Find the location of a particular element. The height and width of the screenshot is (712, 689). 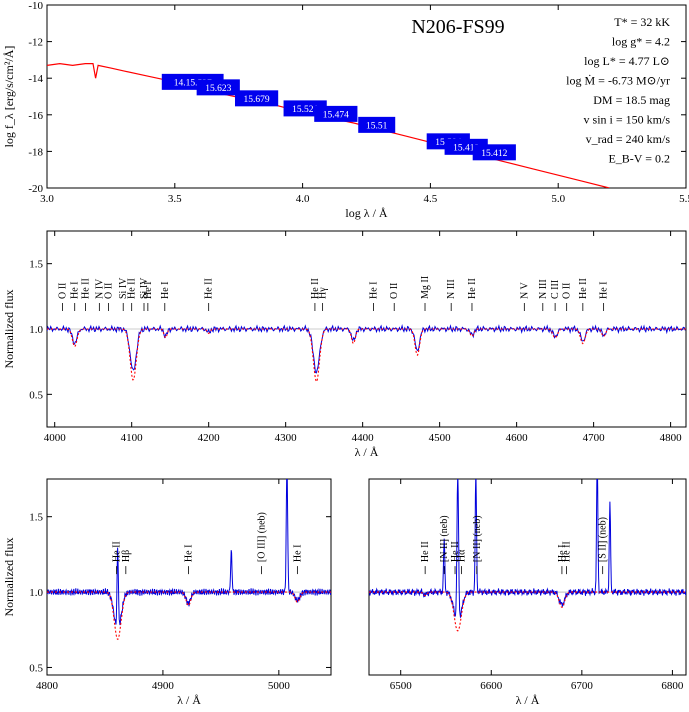

sed-xtick-label: 5.0 is located at coordinates (558, 199).